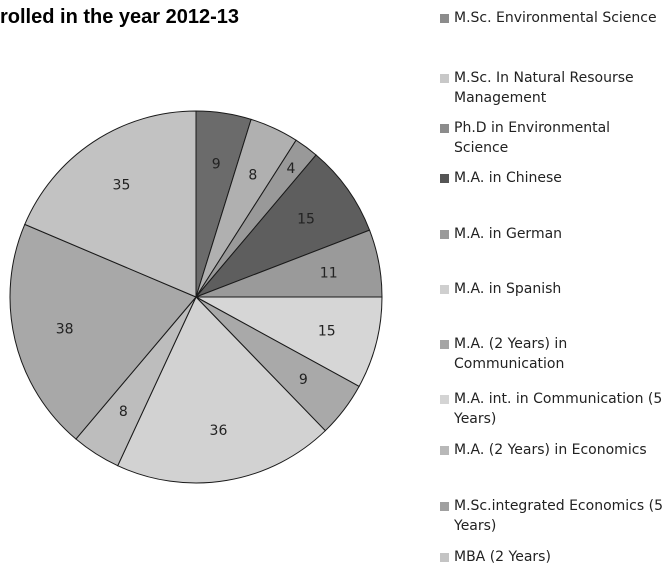 This screenshot has width=666, height=572. What do you see at coordinates (558, 409) in the screenshot?
I see `legend-label: M.A. int. in Communication (5 Years)` at bounding box center [558, 409].